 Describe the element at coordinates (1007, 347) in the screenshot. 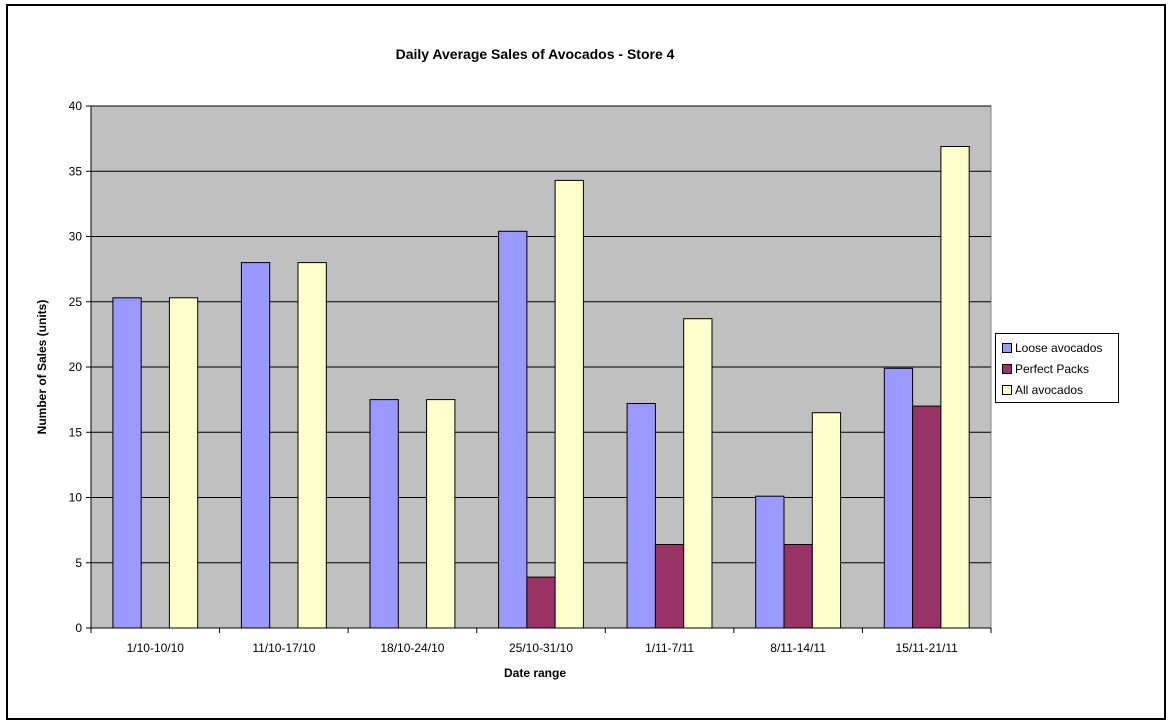

I see `legend-swatch-loose-avocados` at that location.